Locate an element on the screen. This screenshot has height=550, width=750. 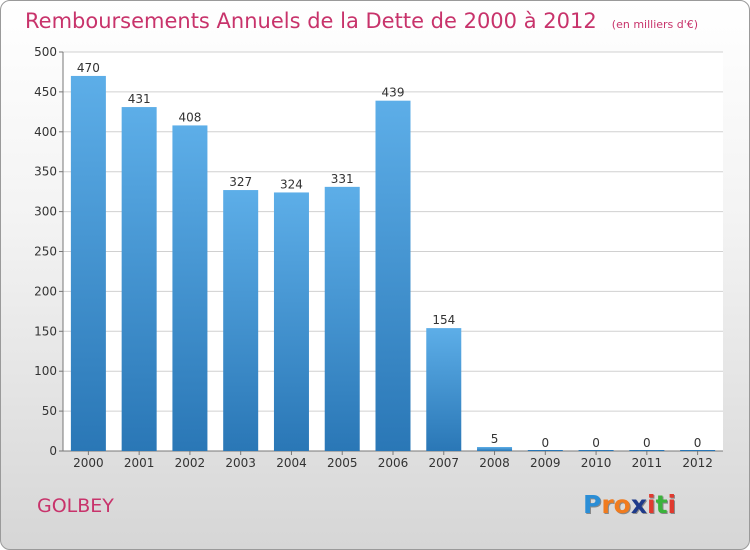
x-tick-label-2001: 2001 is located at coordinates (139, 463).